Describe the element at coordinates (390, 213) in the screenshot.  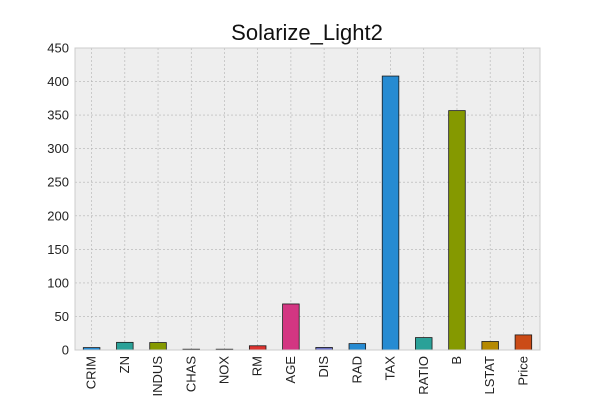
I see `bar-tax` at that location.